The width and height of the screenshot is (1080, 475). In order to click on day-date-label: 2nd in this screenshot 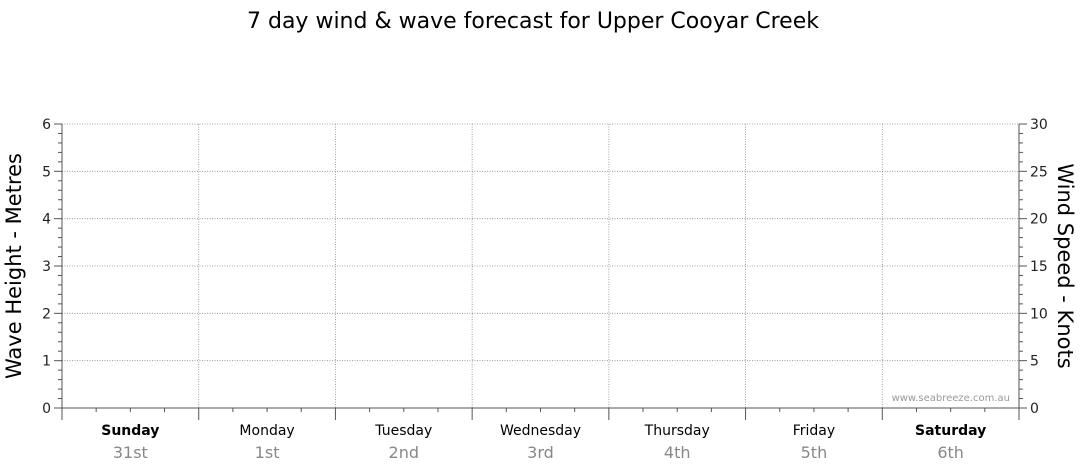, I will do `click(404, 452)`.